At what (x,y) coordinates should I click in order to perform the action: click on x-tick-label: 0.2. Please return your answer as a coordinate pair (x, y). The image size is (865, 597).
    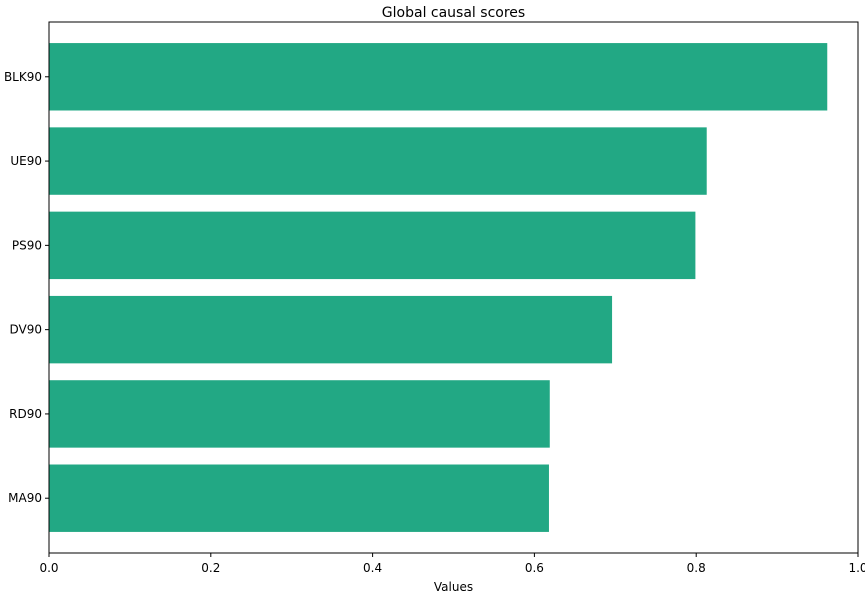
    Looking at the image, I should click on (210, 568).